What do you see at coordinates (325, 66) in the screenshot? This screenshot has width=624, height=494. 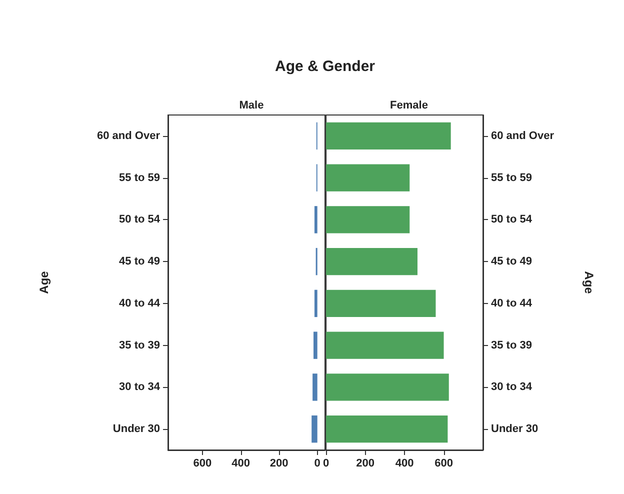 I see `chart-title: Age & Gender` at bounding box center [325, 66].